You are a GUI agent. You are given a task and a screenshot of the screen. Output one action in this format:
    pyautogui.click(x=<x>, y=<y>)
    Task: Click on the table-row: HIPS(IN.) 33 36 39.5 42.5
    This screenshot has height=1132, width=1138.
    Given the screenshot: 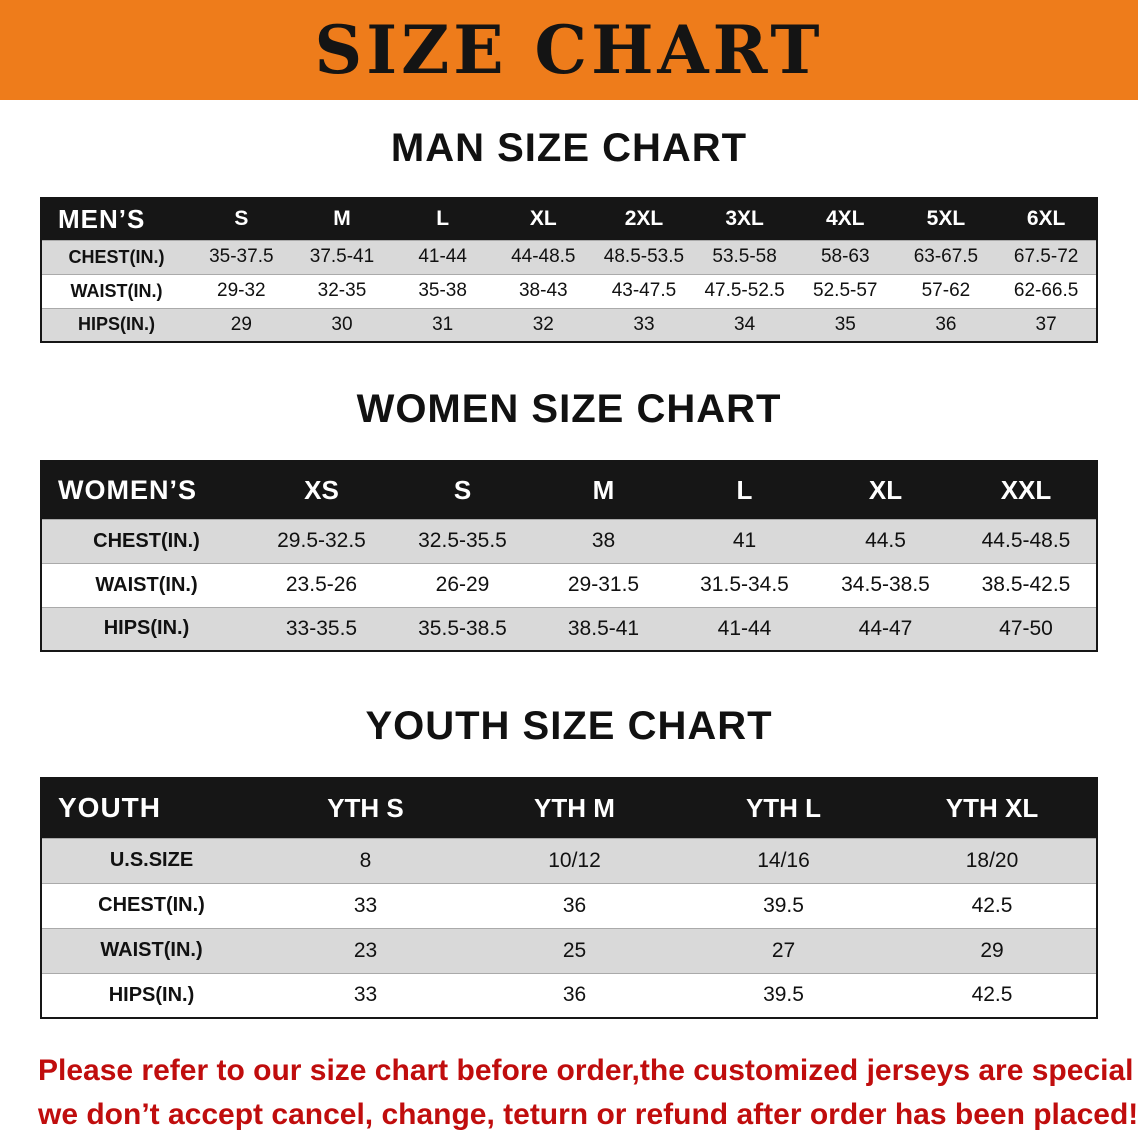 What is the action you would take?
    pyautogui.click(x=569, y=995)
    